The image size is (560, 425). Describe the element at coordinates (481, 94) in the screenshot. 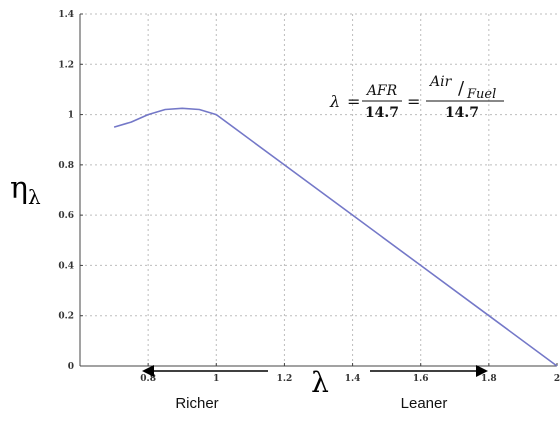

I see `equation-fuel: Fuel` at that location.